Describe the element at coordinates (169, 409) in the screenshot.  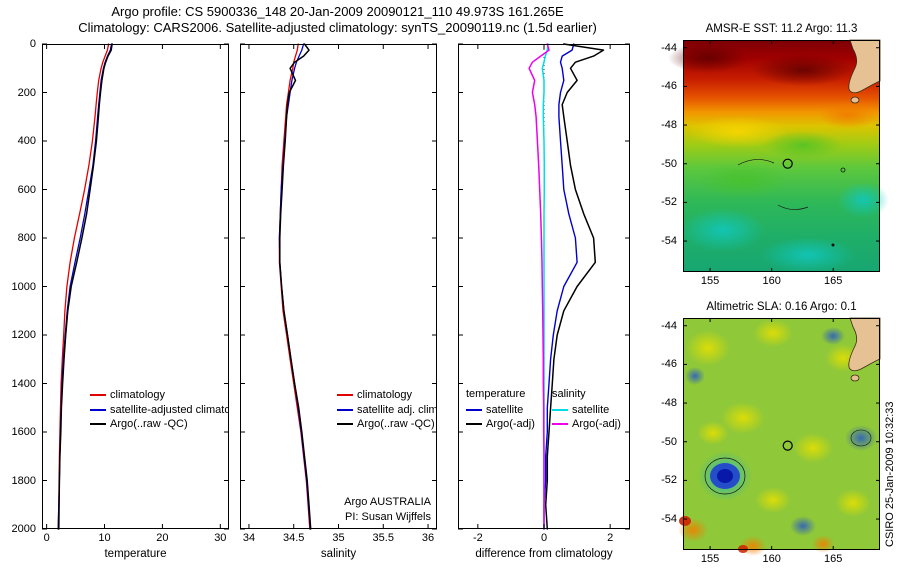
I see `legend-label: satellite-adjusted climatology` at that location.